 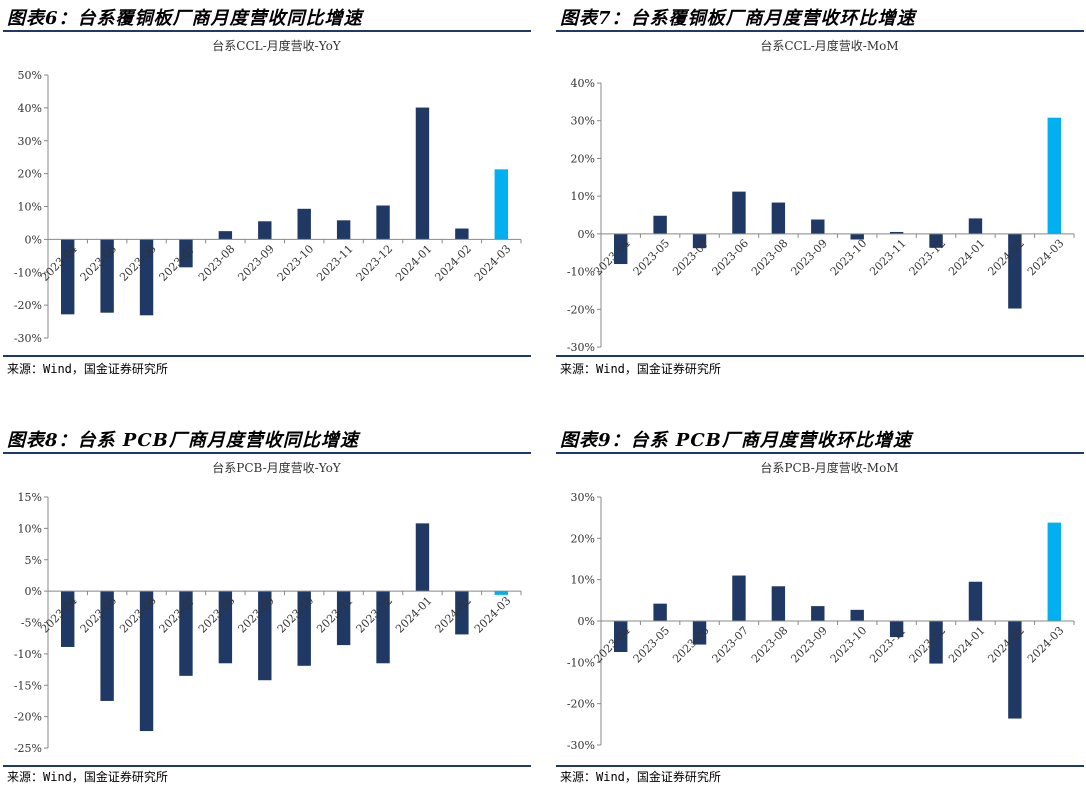 What do you see at coordinates (28, 748) in the screenshot?
I see `y-tick-label: -25%` at bounding box center [28, 748].